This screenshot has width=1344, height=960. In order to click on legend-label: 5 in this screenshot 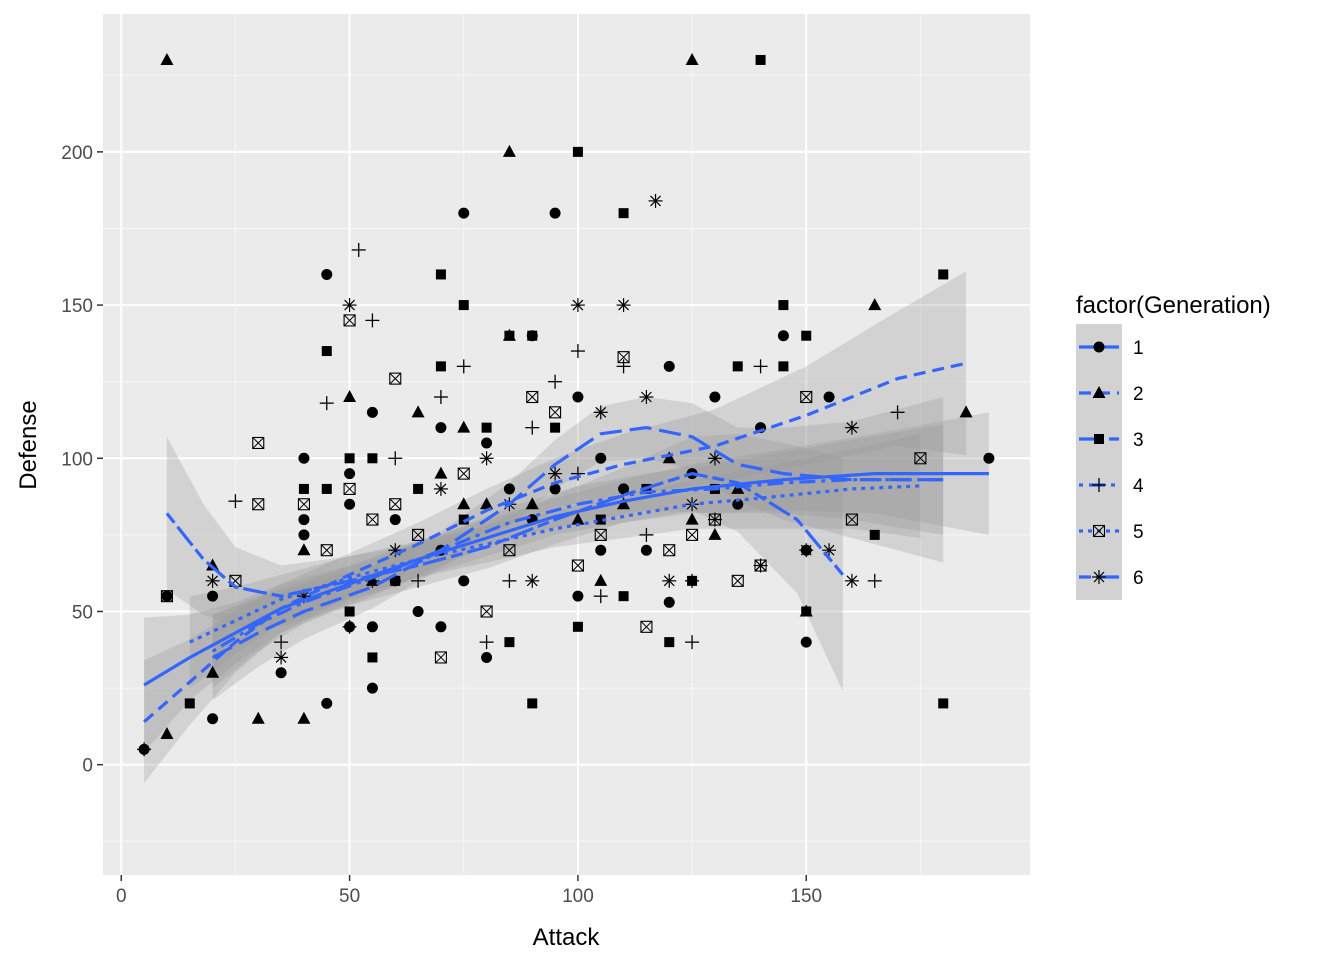, I will do `click(1138, 532)`.